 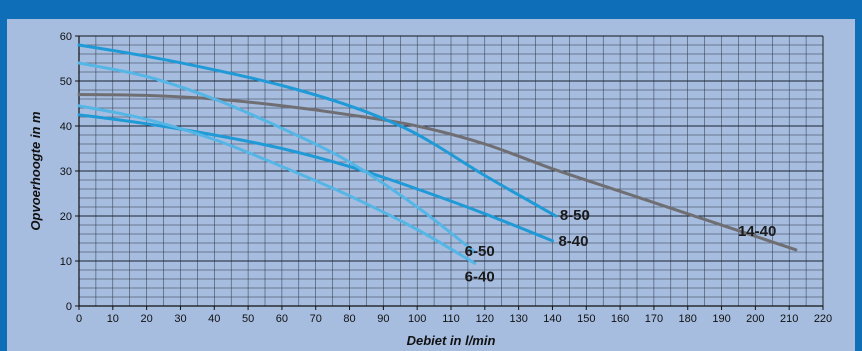 What do you see at coordinates (66, 37) in the screenshot?
I see `y-tick-label: 60` at bounding box center [66, 37].